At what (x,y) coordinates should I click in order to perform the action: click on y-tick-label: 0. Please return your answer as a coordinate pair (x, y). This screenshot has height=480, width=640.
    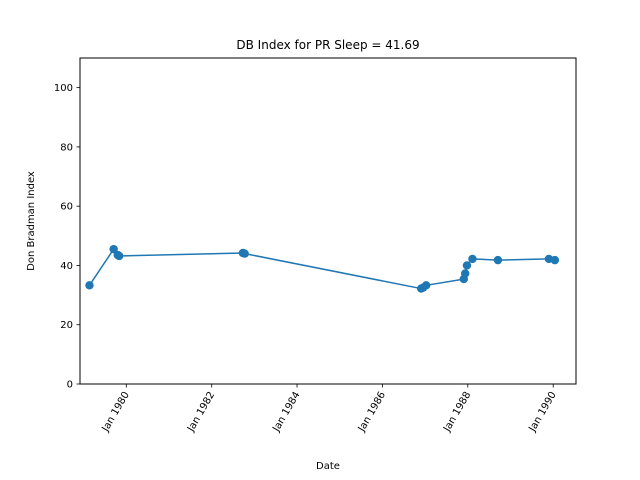
    Looking at the image, I should click on (70, 385).